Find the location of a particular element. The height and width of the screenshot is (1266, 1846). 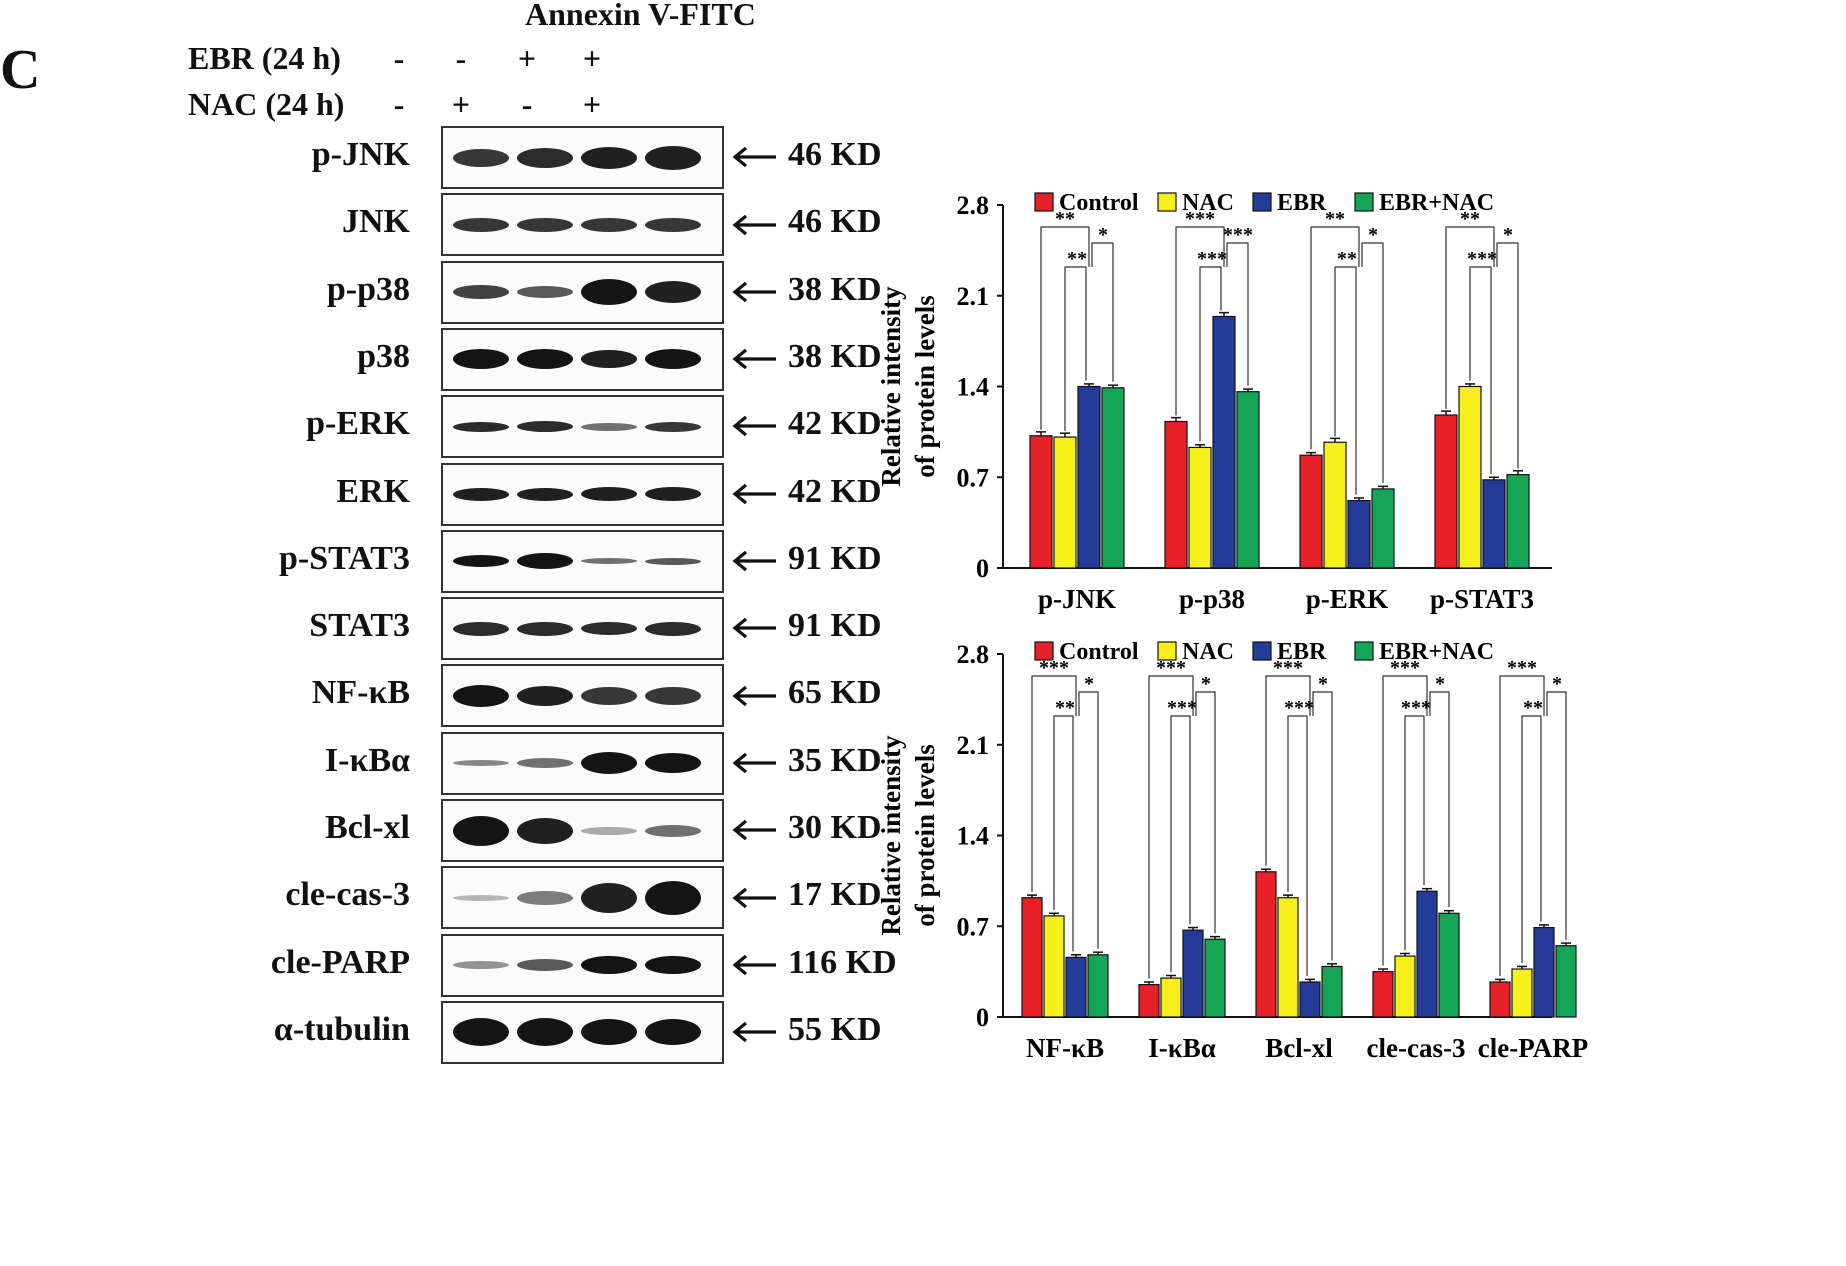

y-axis-label: Relative intensity is located at coordinates (891, 835).